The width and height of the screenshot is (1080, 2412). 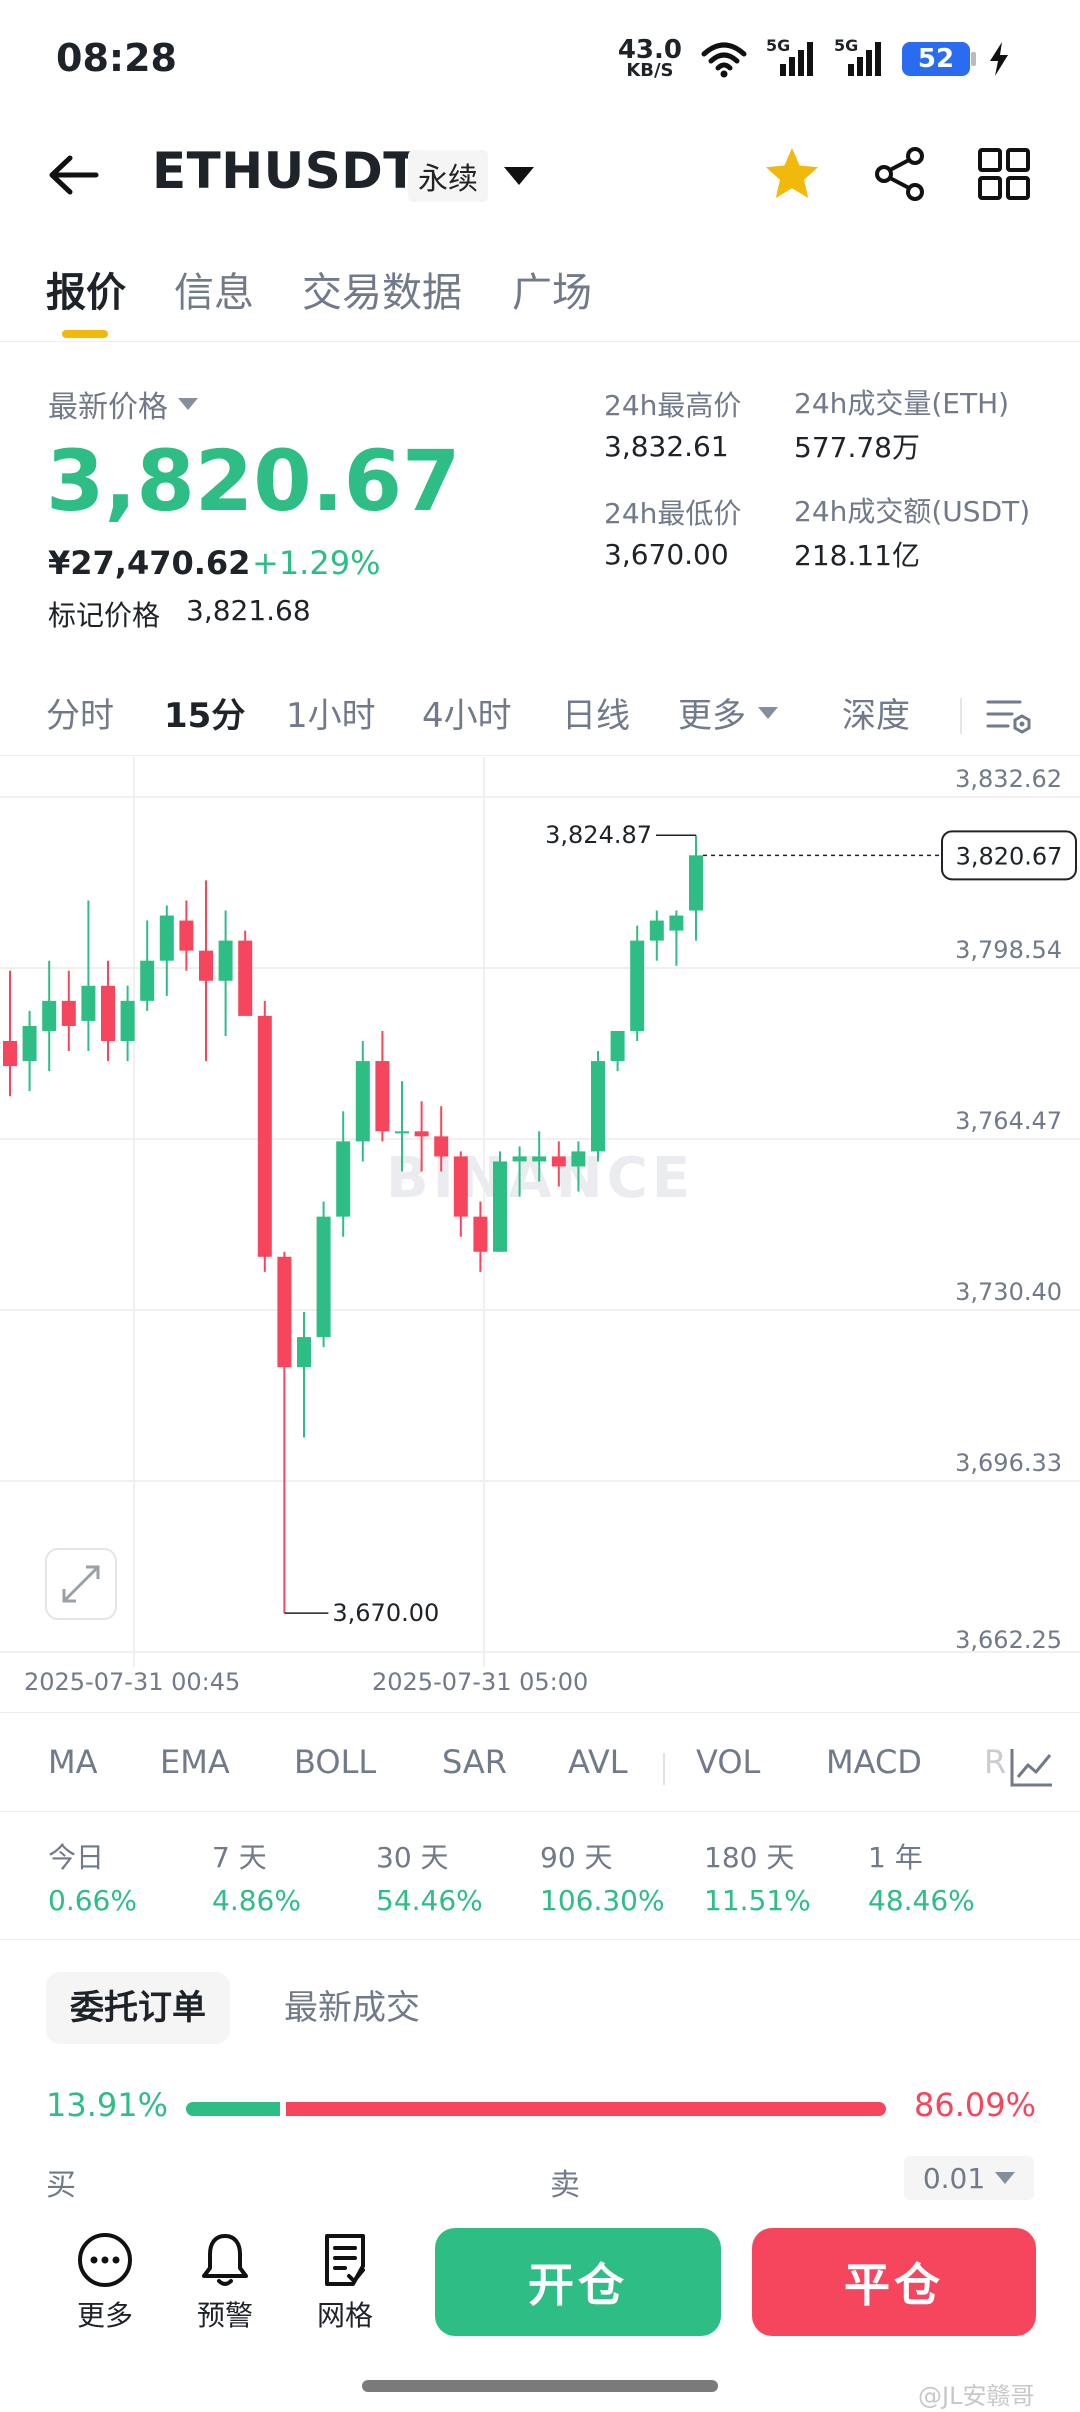 What do you see at coordinates (796, 59) in the screenshot?
I see `signal-bars-icon` at bounding box center [796, 59].